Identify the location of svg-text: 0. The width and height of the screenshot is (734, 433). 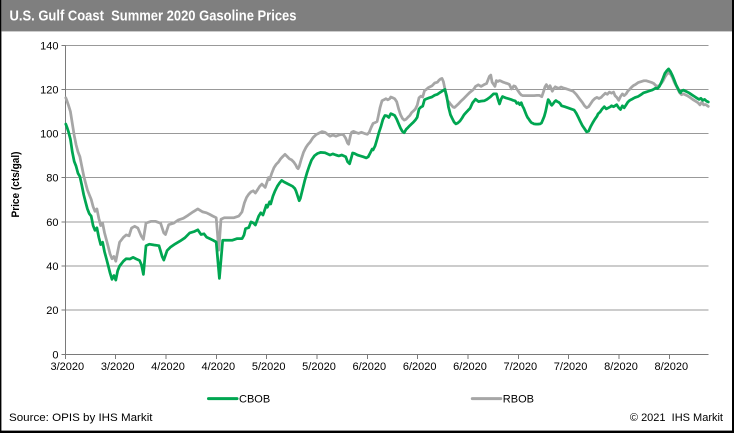
(55, 355).